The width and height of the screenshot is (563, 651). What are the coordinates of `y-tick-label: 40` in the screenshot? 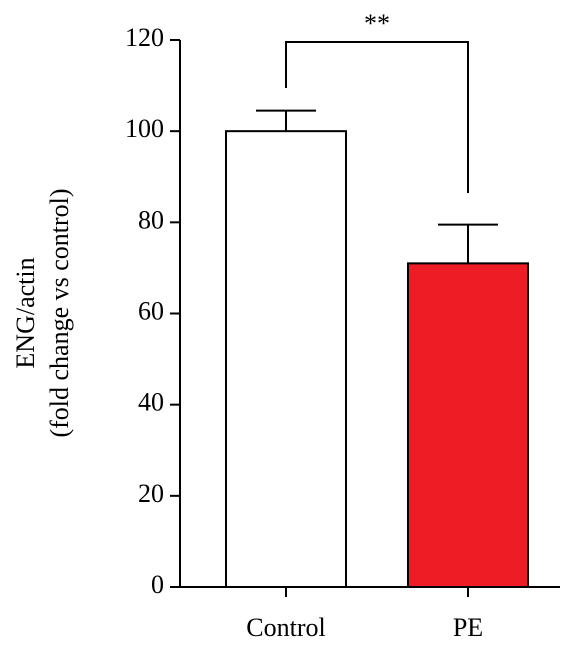 It's located at (151, 402).